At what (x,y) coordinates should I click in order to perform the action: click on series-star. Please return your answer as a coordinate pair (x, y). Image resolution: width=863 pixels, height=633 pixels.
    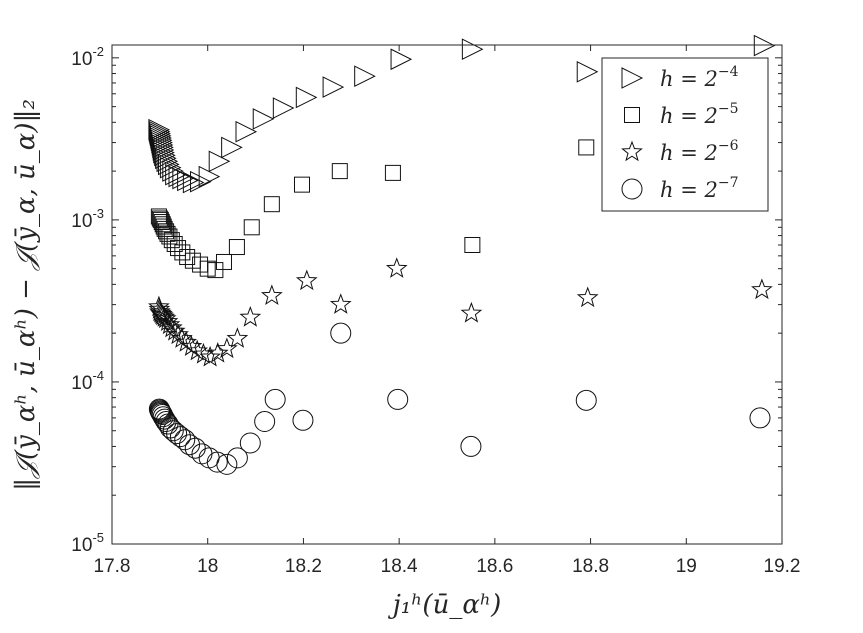
    Looking at the image, I should click on (460, 312).